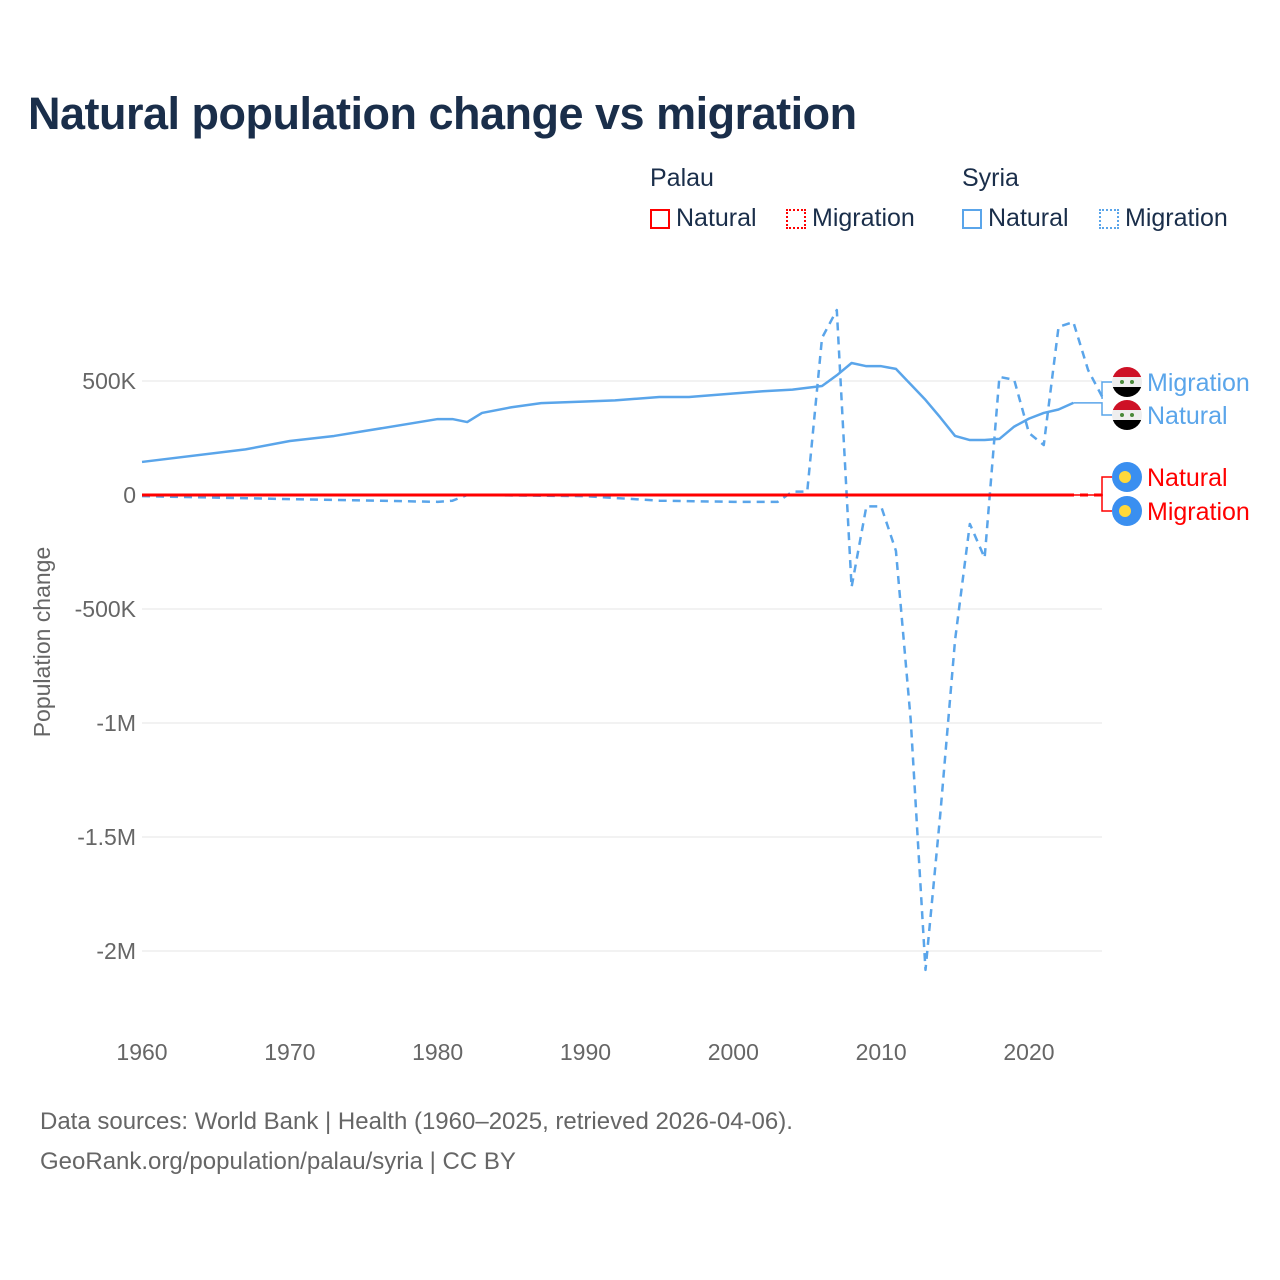 This screenshot has width=1280, height=1280. I want to click on series-line-syria-natural, so click(607, 412).